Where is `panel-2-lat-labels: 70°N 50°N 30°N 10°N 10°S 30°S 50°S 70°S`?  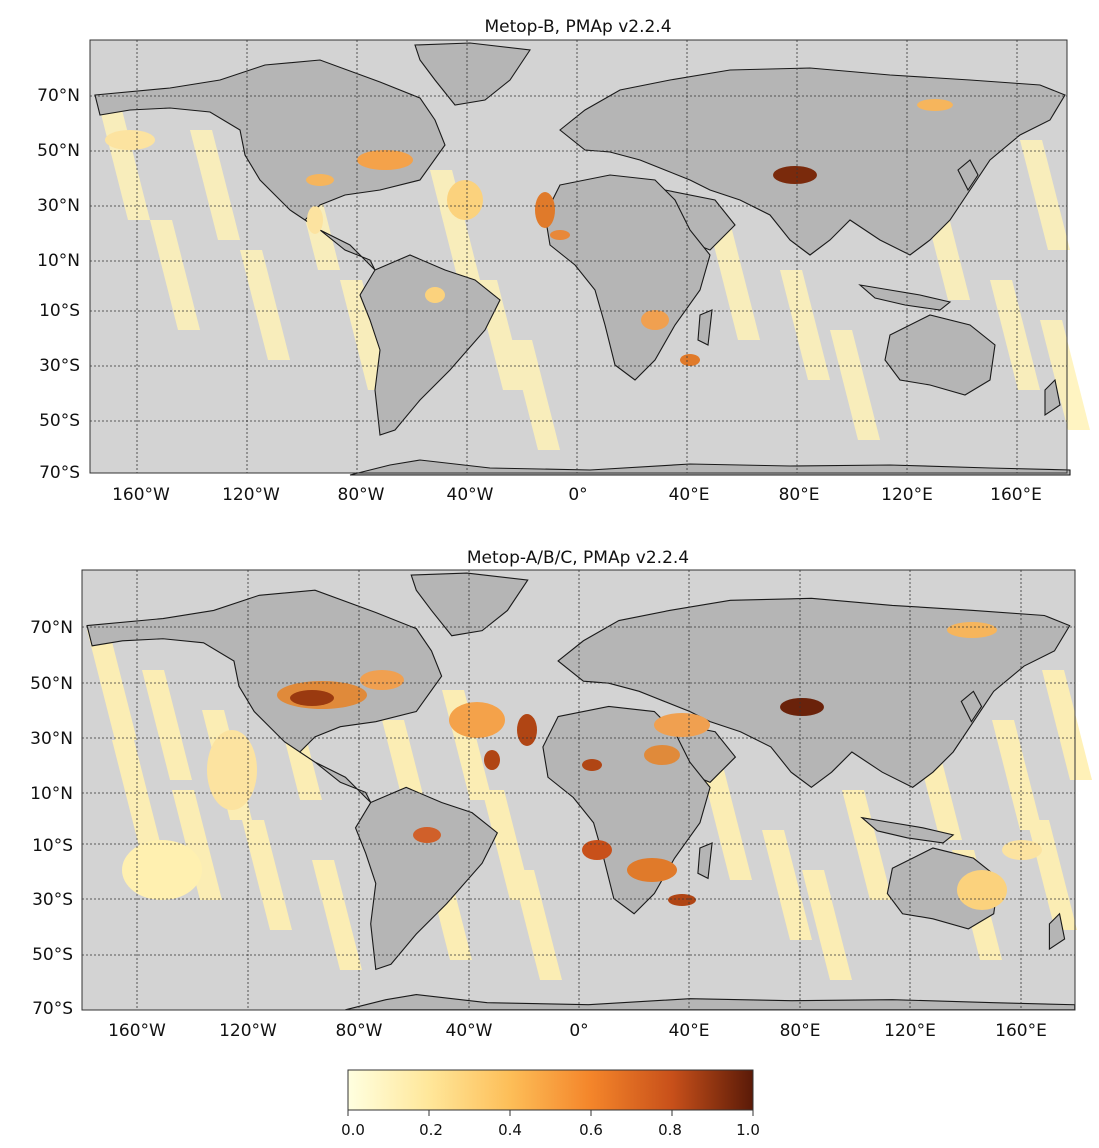
panel-2-lat-labels: 70°N 50°N 30°N 10°N 10°S 30°S 50°S 70°S is located at coordinates (51, 818).